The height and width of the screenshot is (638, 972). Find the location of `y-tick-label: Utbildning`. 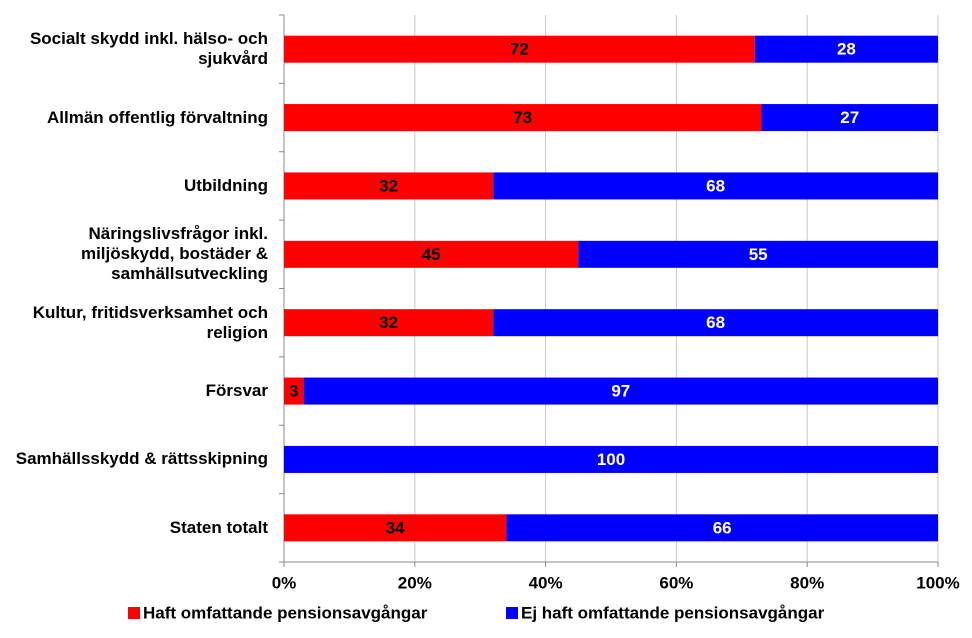

y-tick-label: Utbildning is located at coordinates (225, 185).